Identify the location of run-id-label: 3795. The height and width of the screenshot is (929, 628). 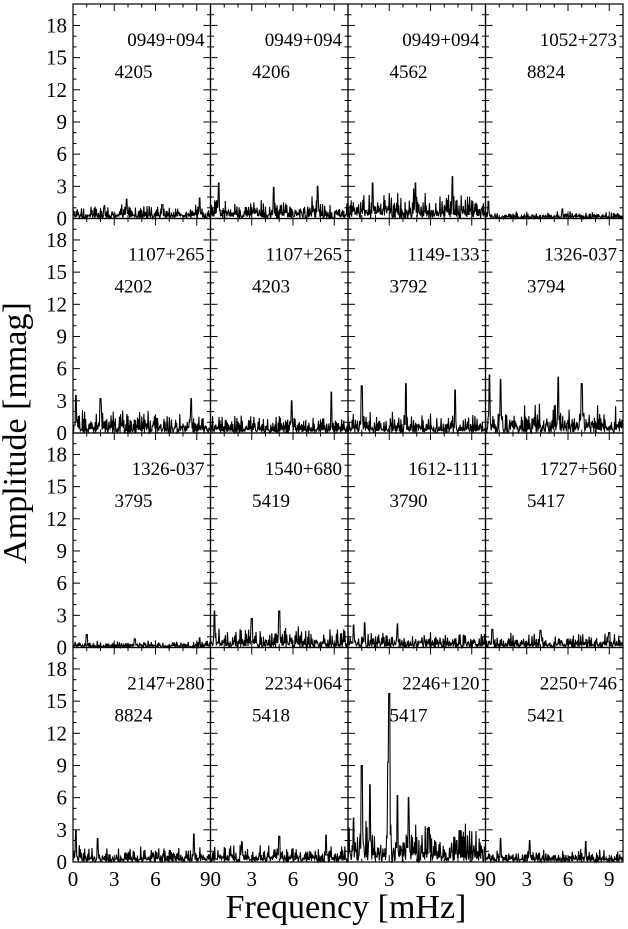
(134, 501).